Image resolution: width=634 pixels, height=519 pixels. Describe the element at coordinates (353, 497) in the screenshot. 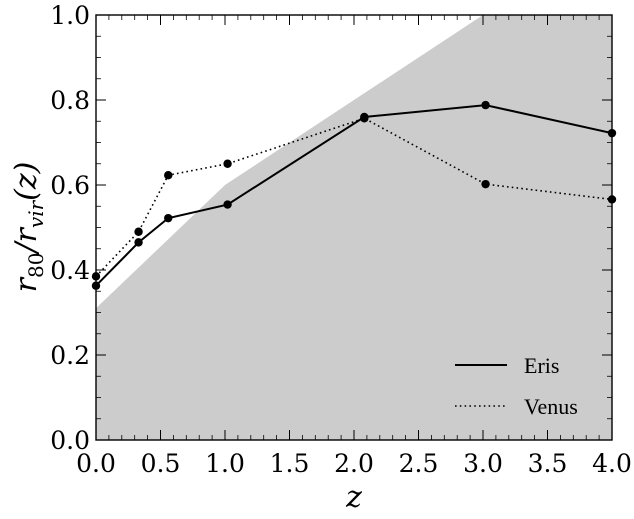

I see `x-axis-label: z` at that location.